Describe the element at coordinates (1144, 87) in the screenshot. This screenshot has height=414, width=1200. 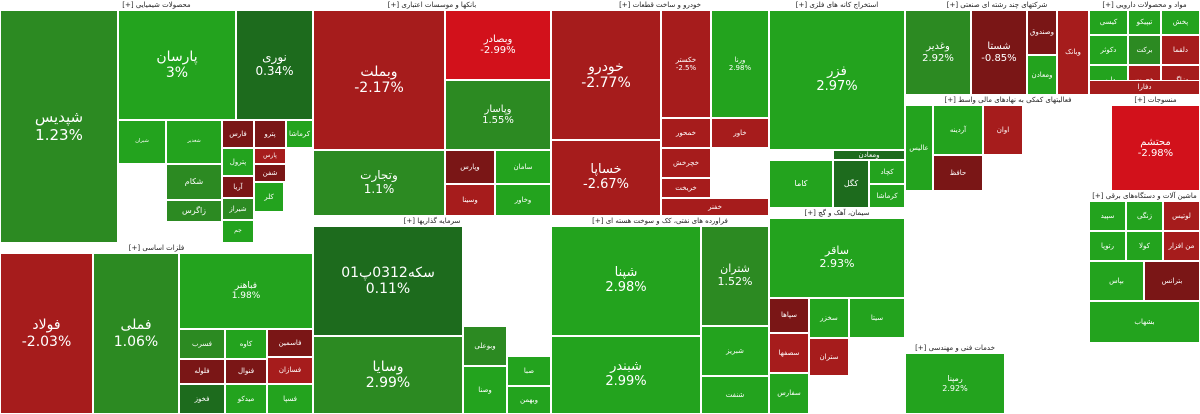
I see `stock-tile: دفارا` at that location.